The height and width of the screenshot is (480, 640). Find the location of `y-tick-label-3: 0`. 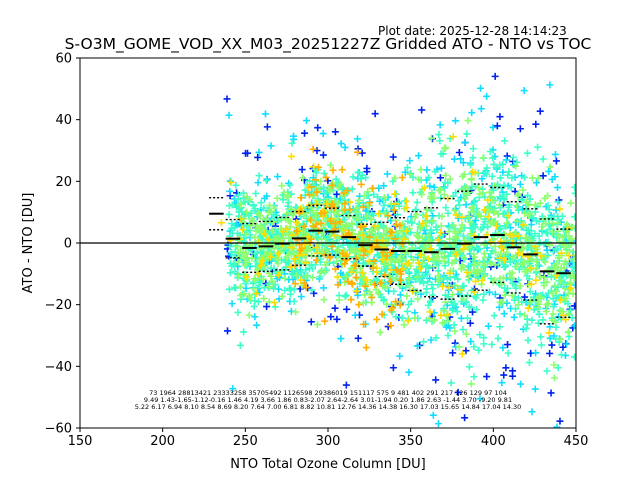

y-tick-label-3: 0 is located at coordinates (68, 244).